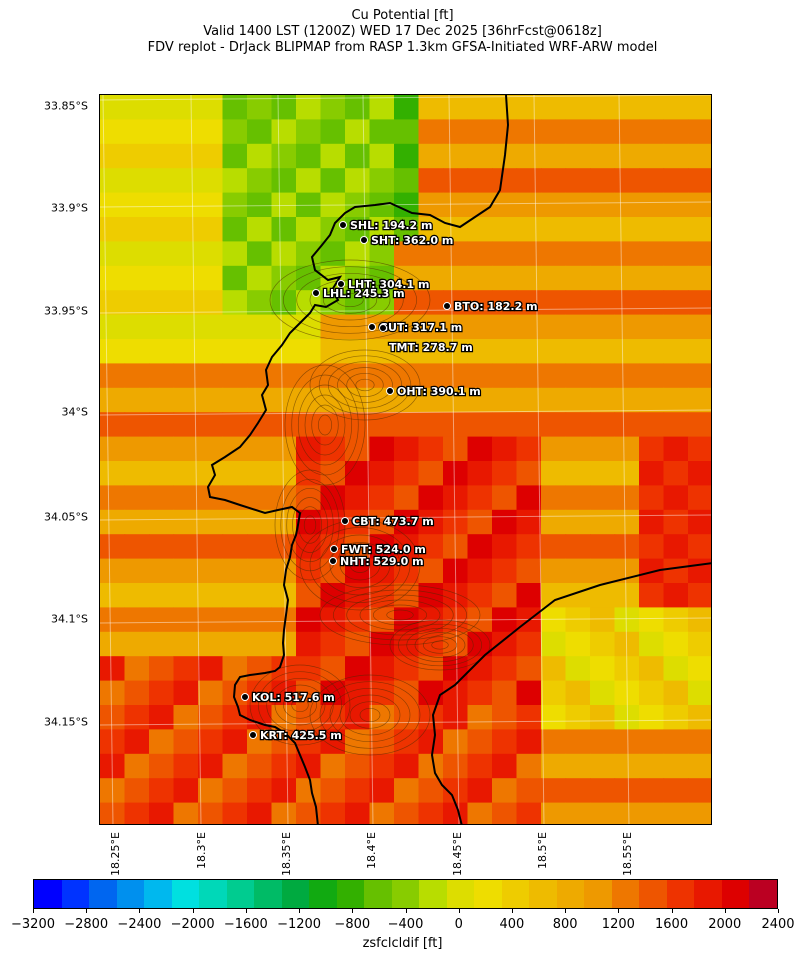 Image resolution: width=805 pixels, height=962 pixels. I want to click on longitude-label: 18.25°E, so click(115, 854).